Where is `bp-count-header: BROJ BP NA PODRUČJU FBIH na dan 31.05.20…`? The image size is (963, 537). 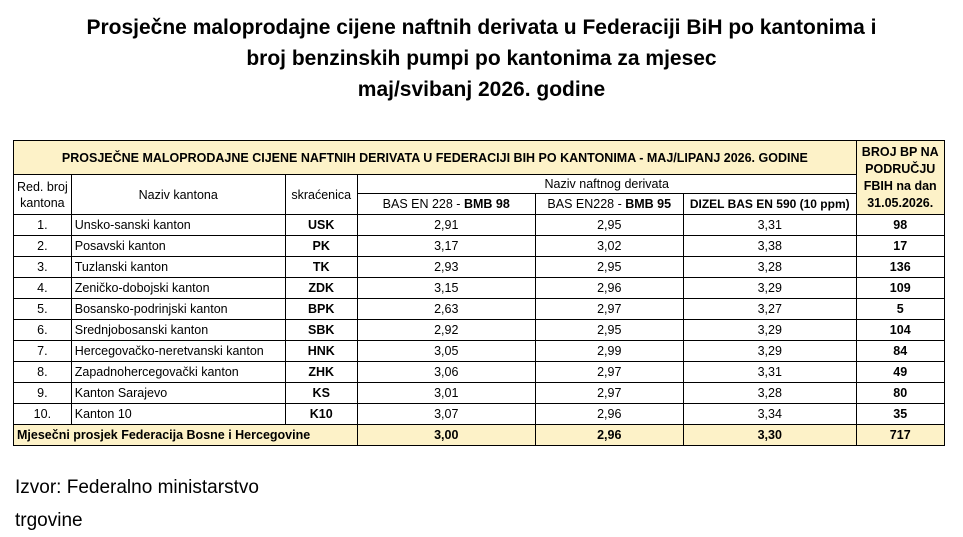
bp-count-header: BROJ BP NA PODRUČJU FBIH na dan 31.05.20… is located at coordinates (900, 177).